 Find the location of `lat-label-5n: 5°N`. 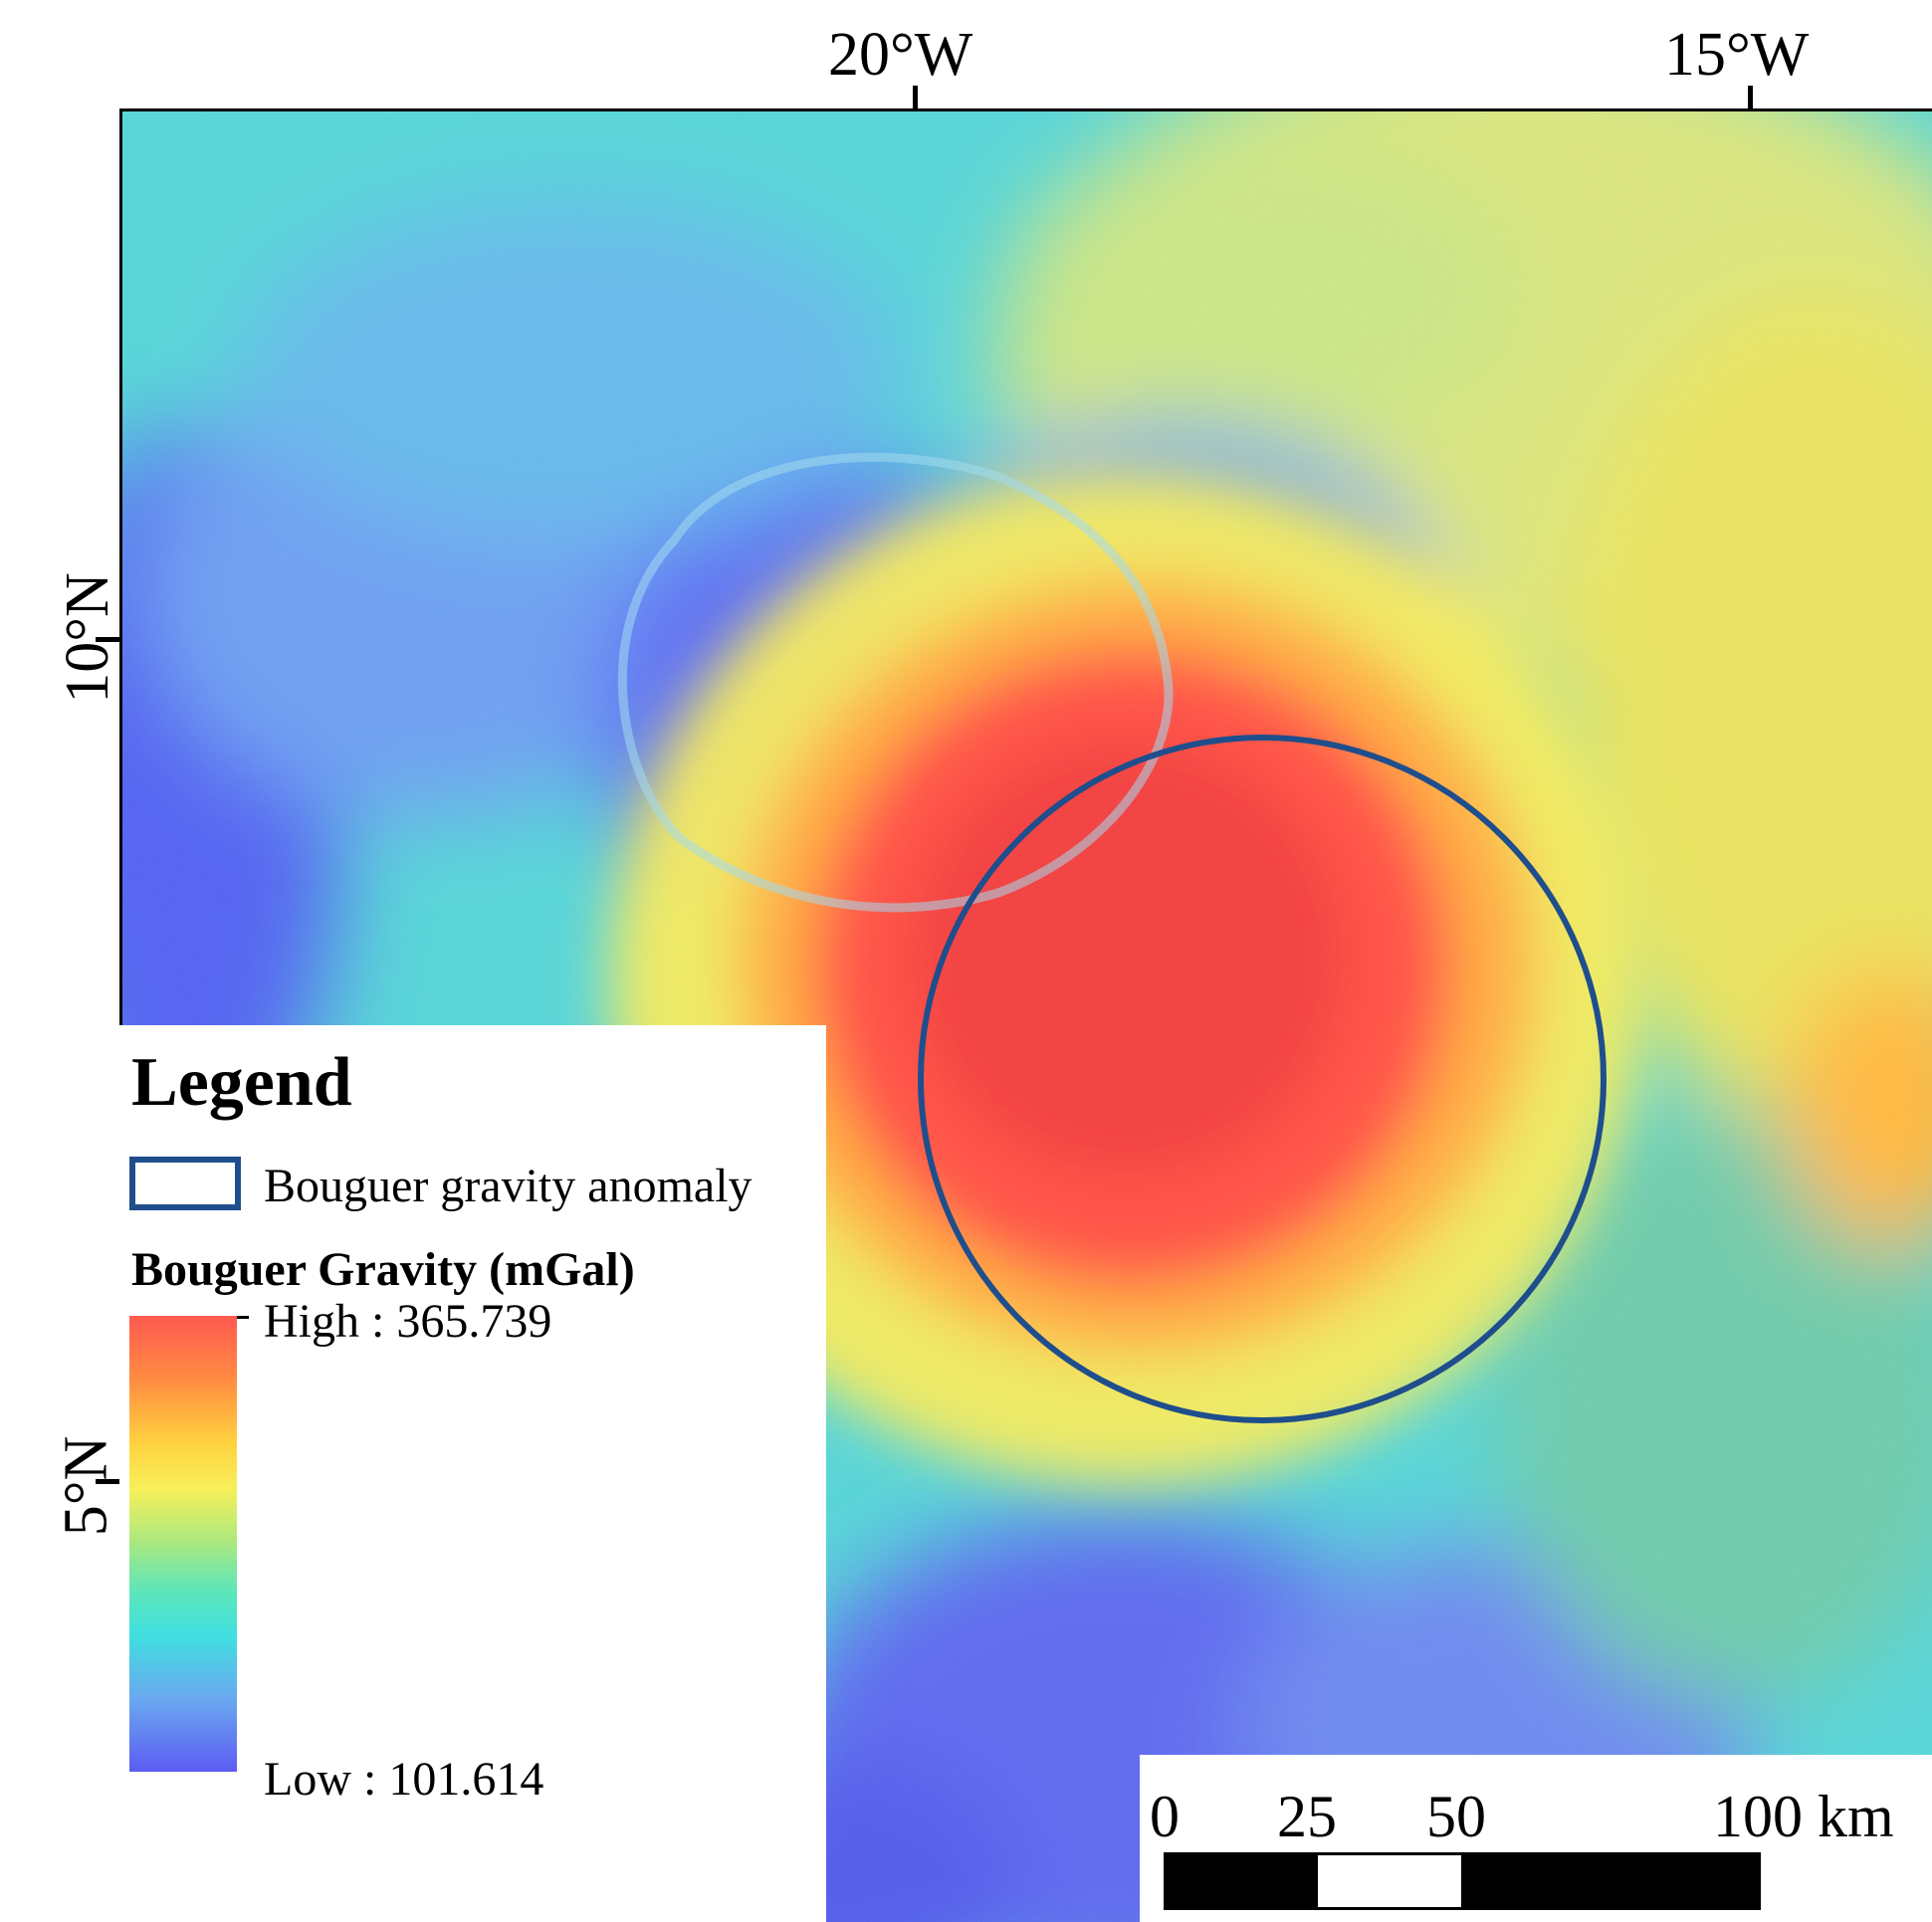

lat-label-5n: 5°N is located at coordinates (86, 1486).